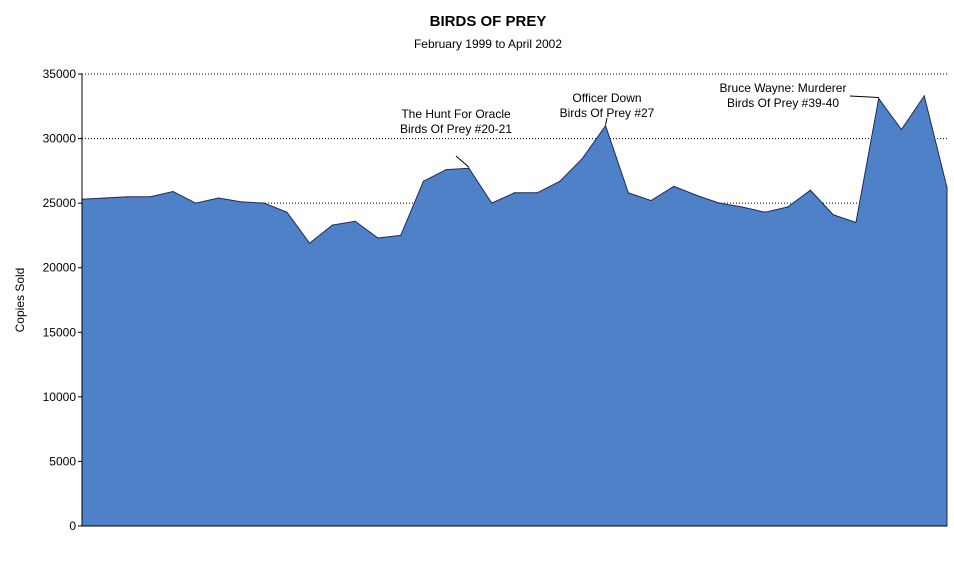  I want to click on annotation-text: Birds Of Prey #39-40, so click(783, 103).